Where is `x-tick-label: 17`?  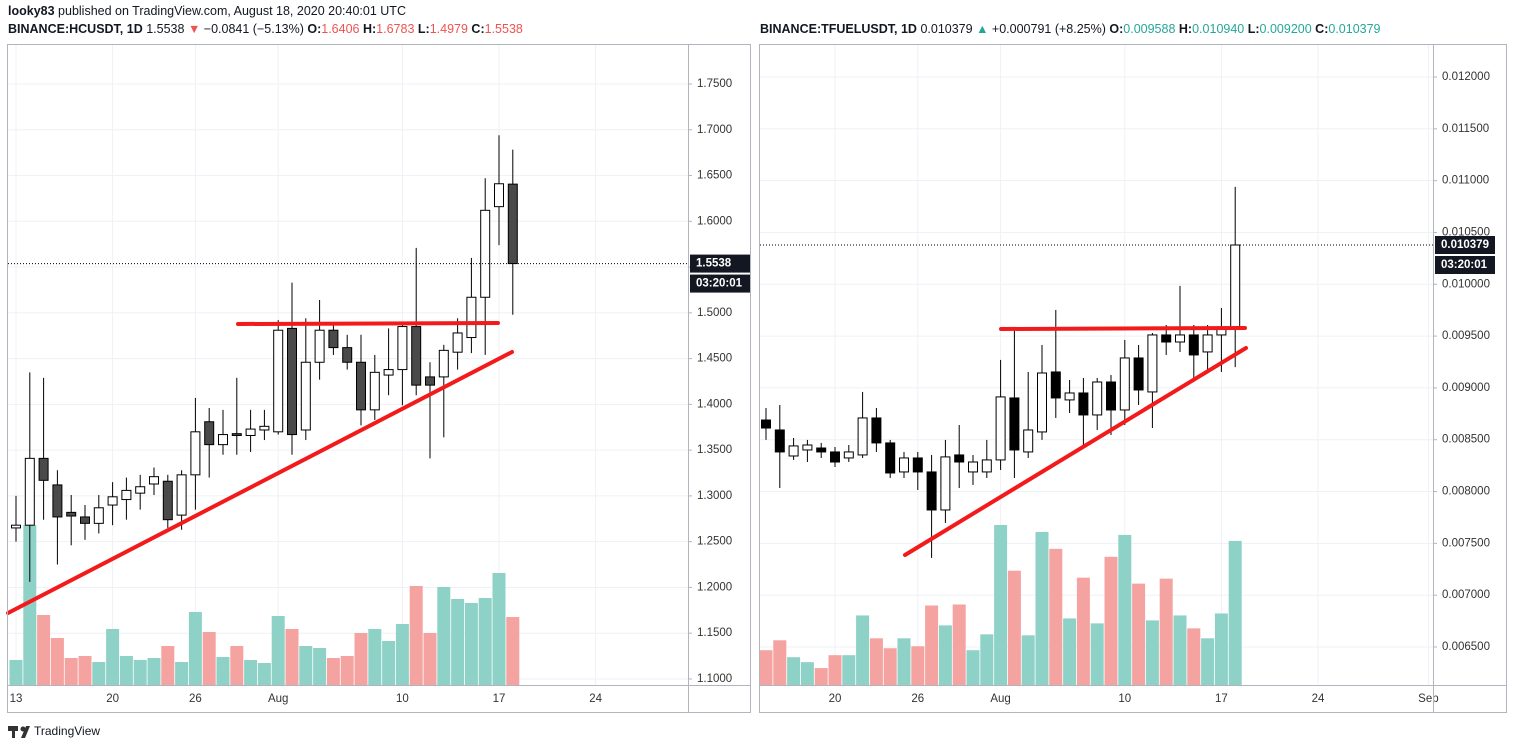 x-tick-label: 17 is located at coordinates (1221, 699).